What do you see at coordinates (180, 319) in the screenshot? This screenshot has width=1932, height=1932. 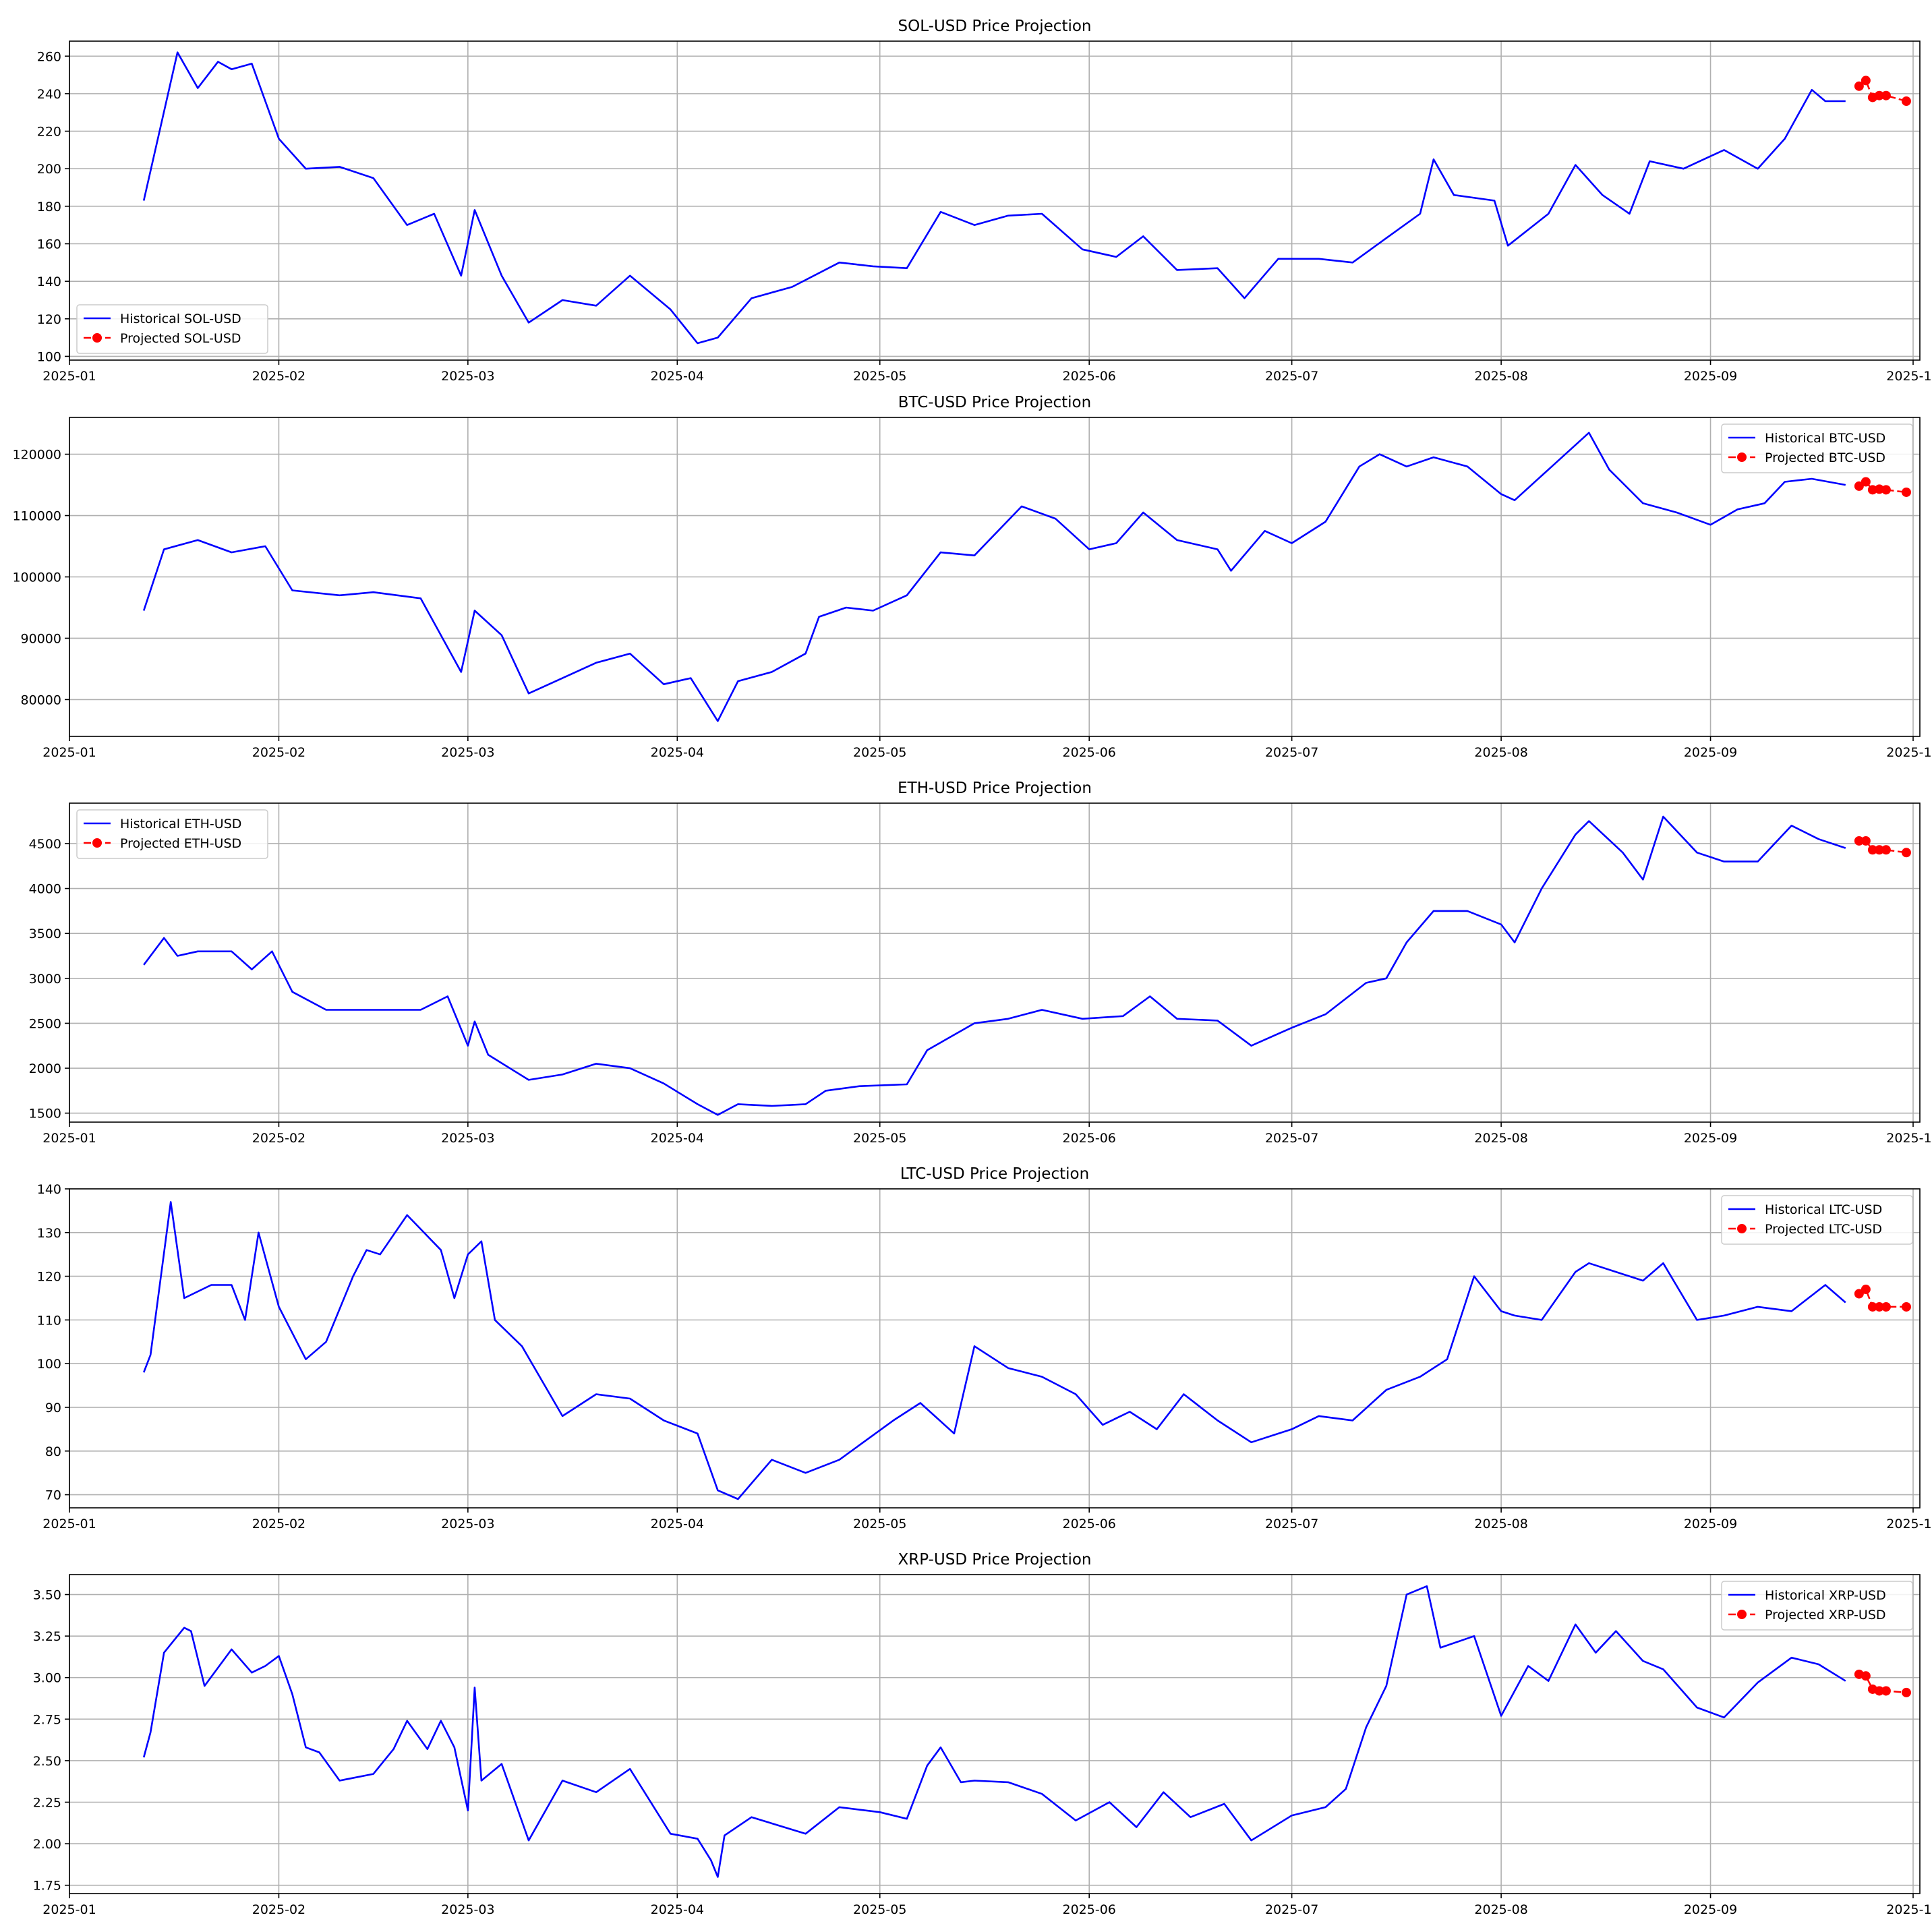 I see `legend-label: Historical SOL-USD` at bounding box center [180, 319].